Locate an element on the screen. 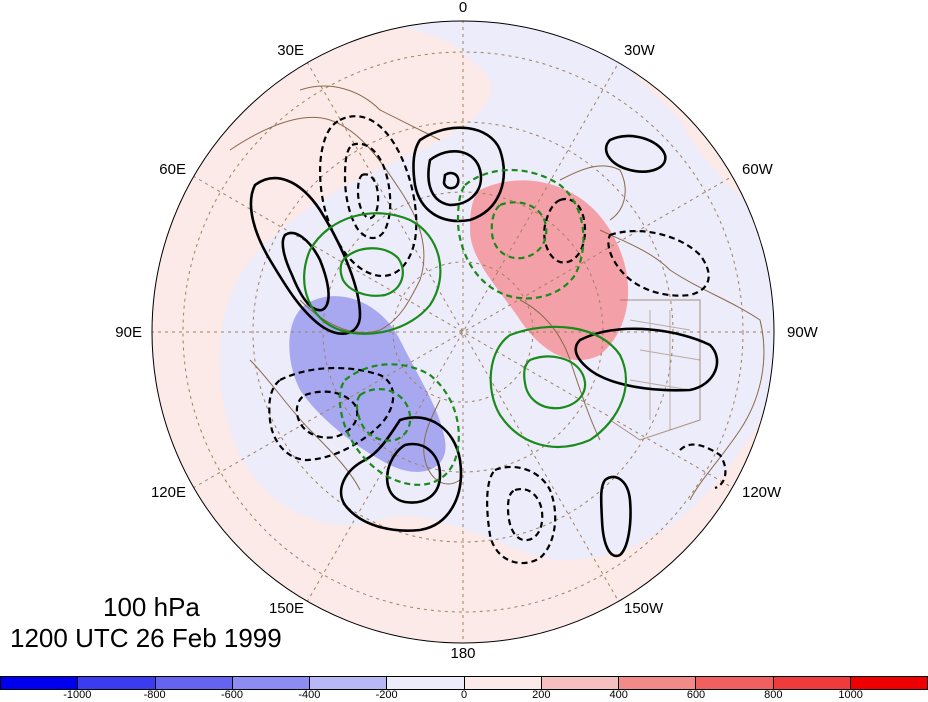 The width and height of the screenshot is (928, 702). colorbar-label: 200 is located at coordinates (541, 695).